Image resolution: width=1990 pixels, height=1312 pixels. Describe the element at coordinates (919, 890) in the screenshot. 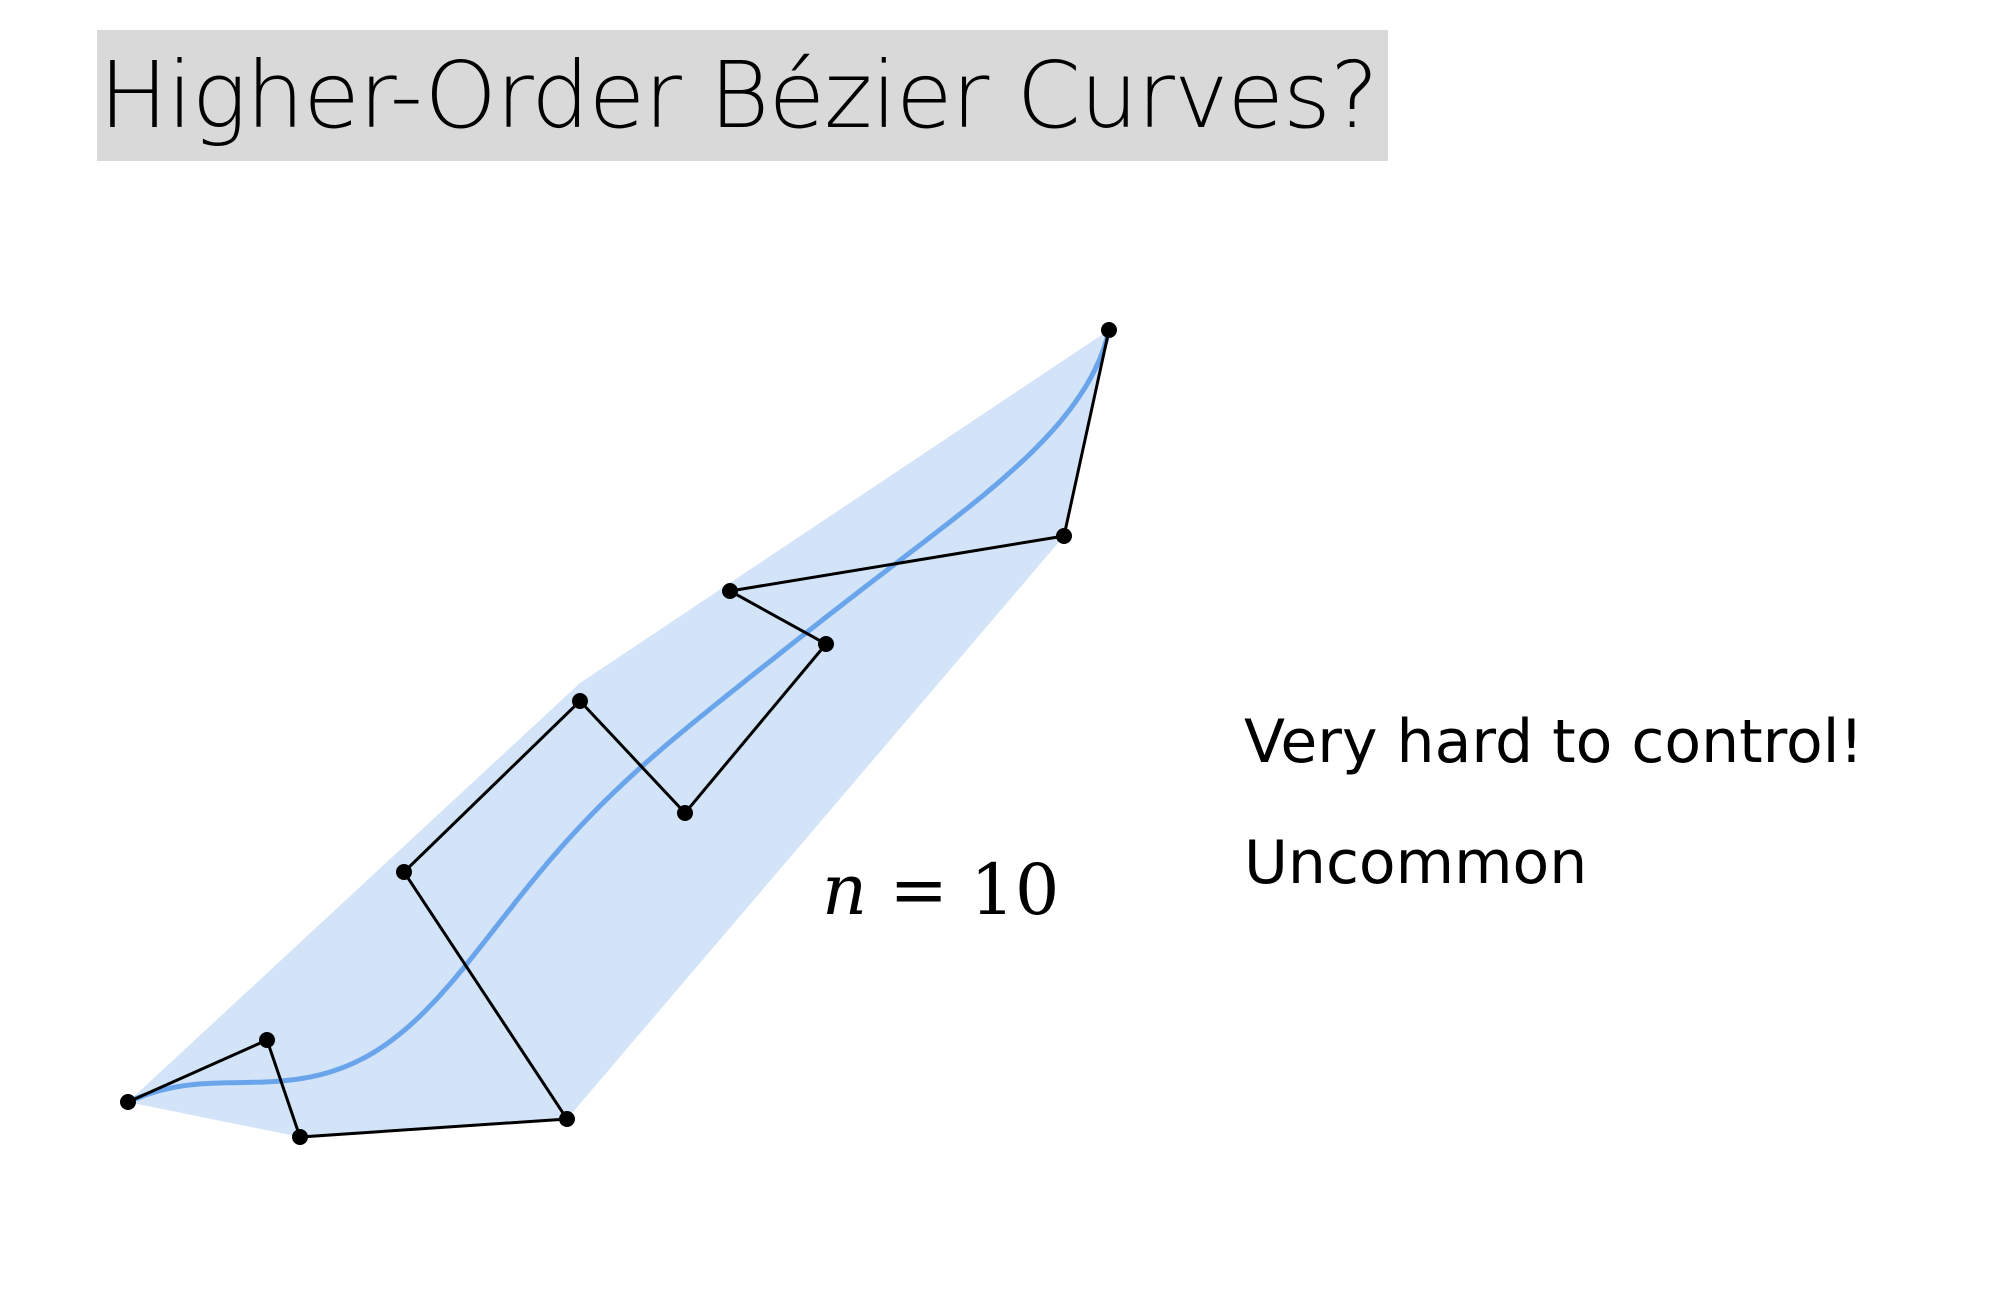

I see `degree-operator: =` at that location.